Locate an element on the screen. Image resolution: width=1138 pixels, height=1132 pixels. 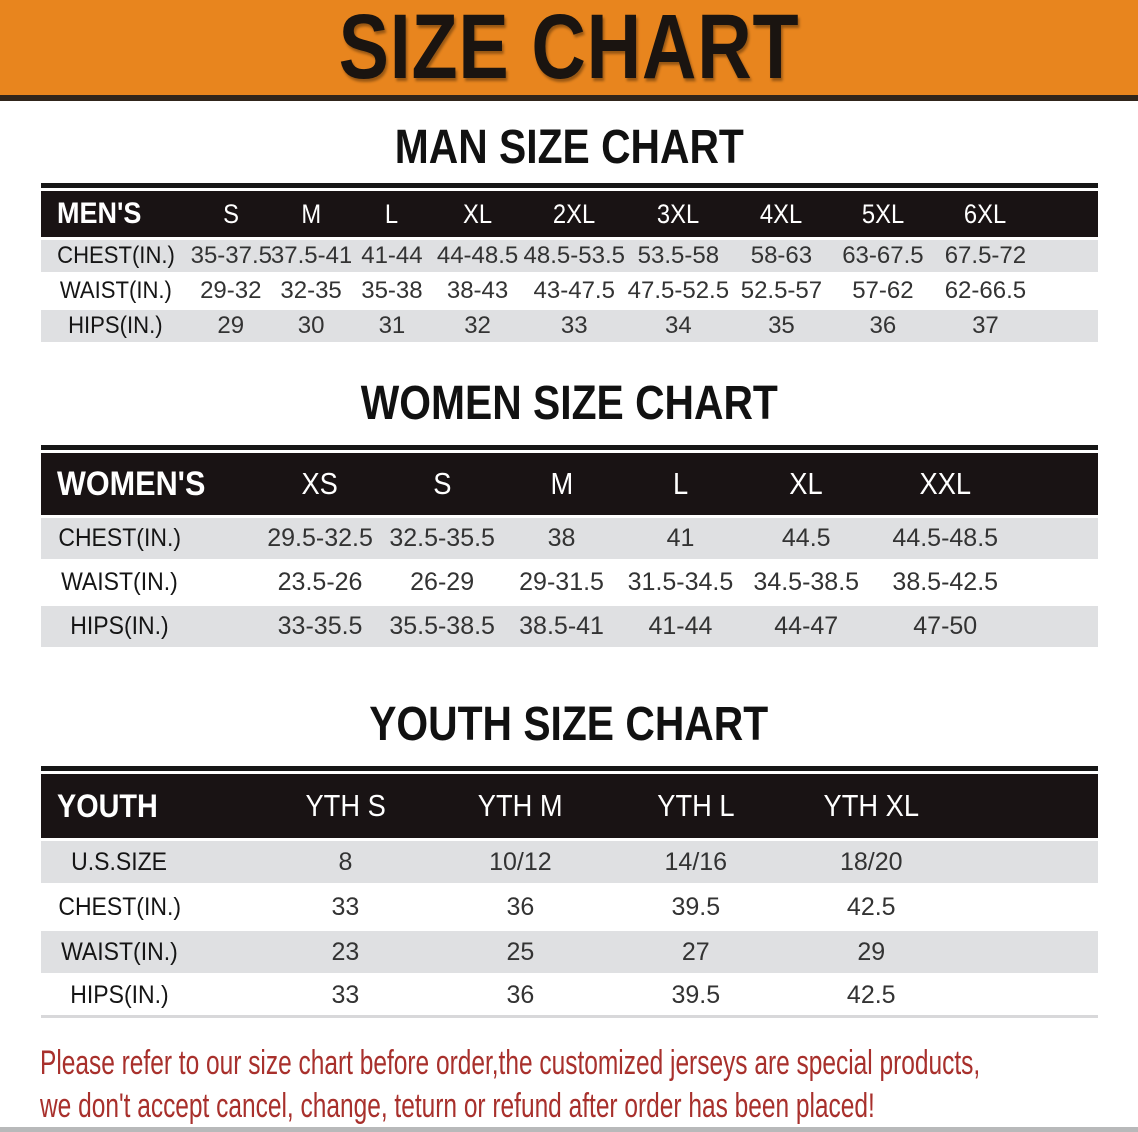
size-column-header: 4XL is located at coordinates (781, 214).